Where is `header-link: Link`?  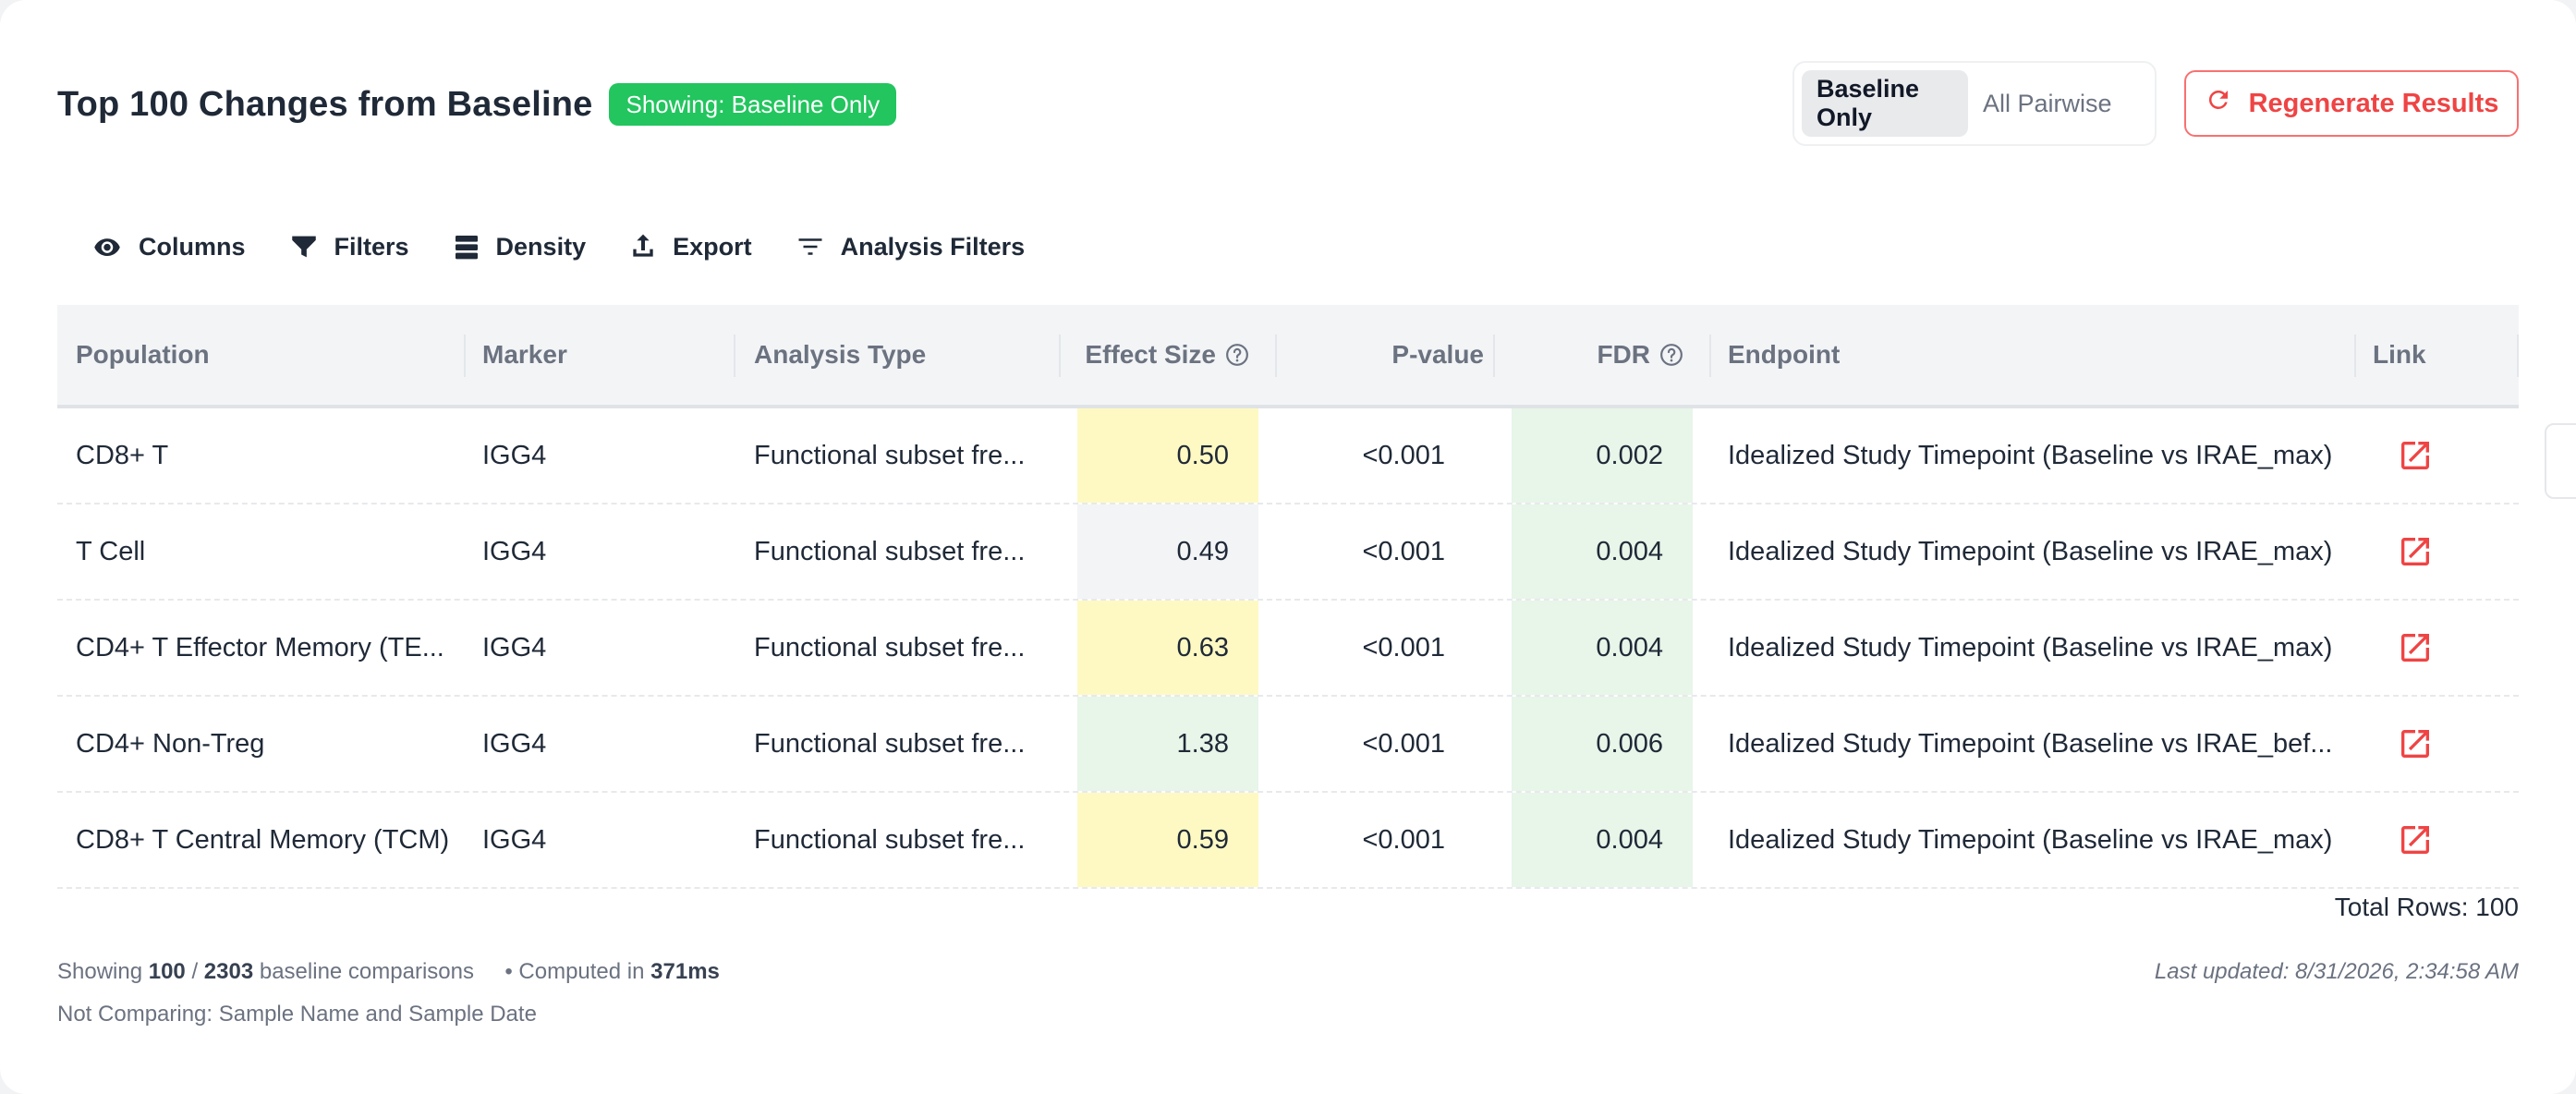
header-link: Link is located at coordinates (2399, 354).